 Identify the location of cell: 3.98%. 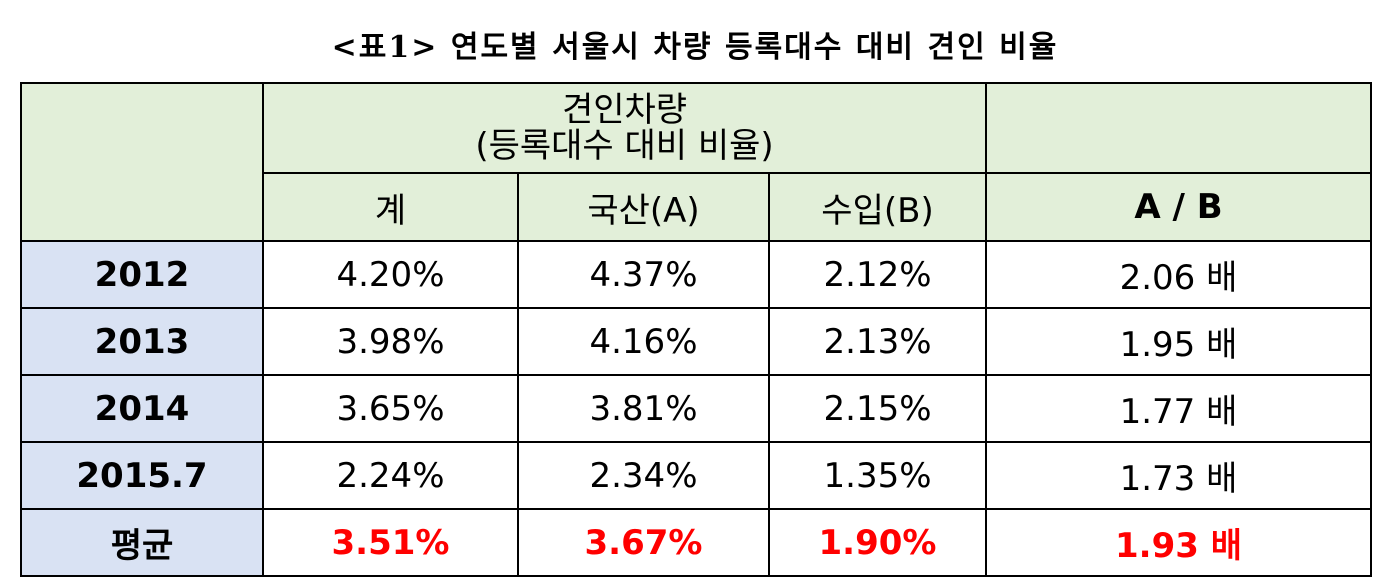
(390, 341).